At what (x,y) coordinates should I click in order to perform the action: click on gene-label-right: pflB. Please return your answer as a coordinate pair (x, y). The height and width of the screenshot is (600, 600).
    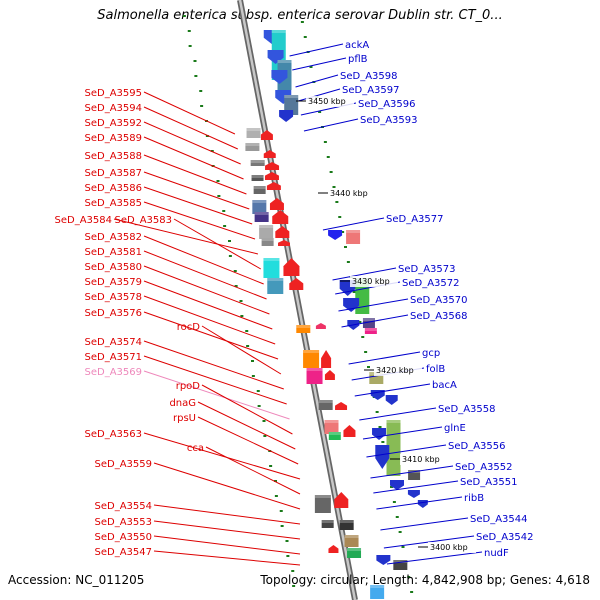
    Looking at the image, I should click on (358, 59).